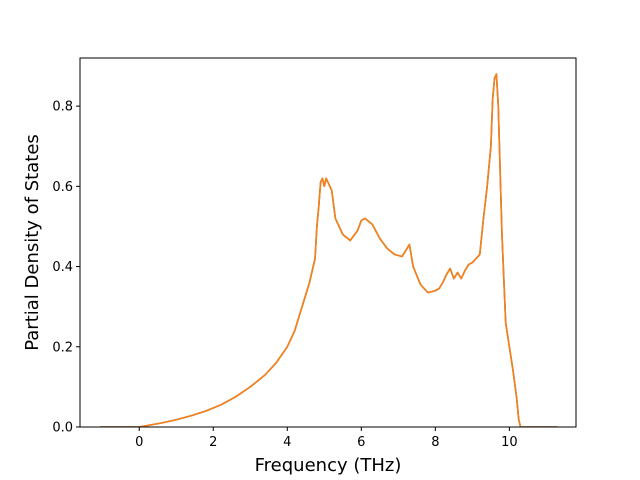 This screenshot has width=640, height=480. I want to click on x-tick-label: 6, so click(361, 442).